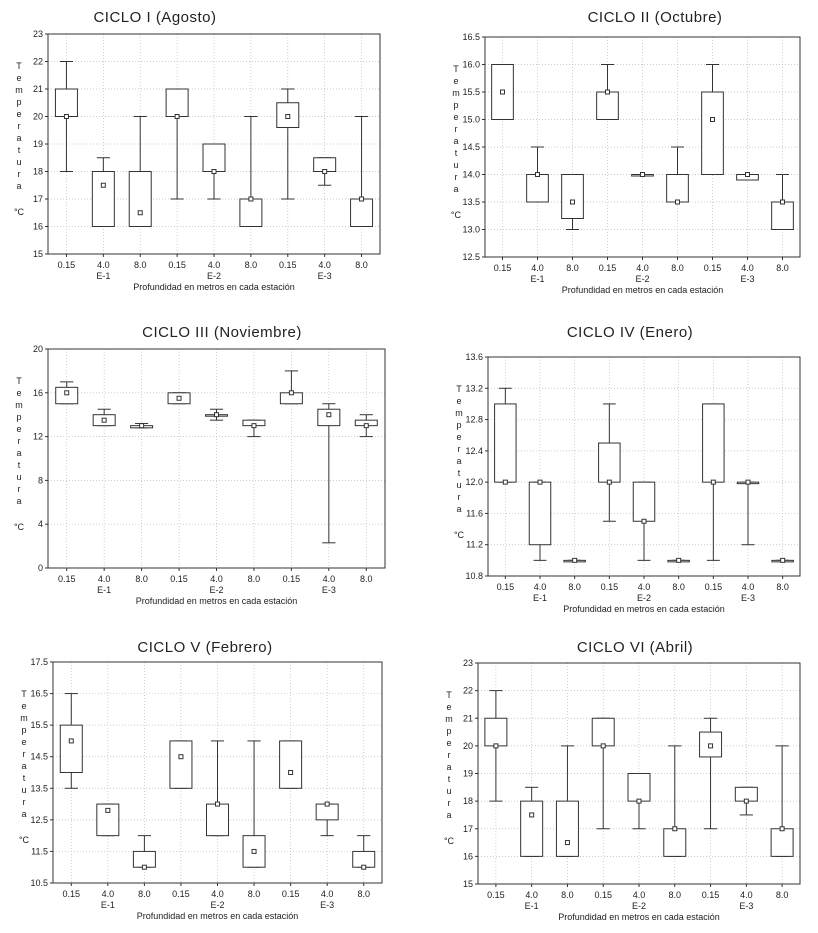  Describe the element at coordinates (639, 906) in the screenshot. I see `x-group-label: E-2` at that location.